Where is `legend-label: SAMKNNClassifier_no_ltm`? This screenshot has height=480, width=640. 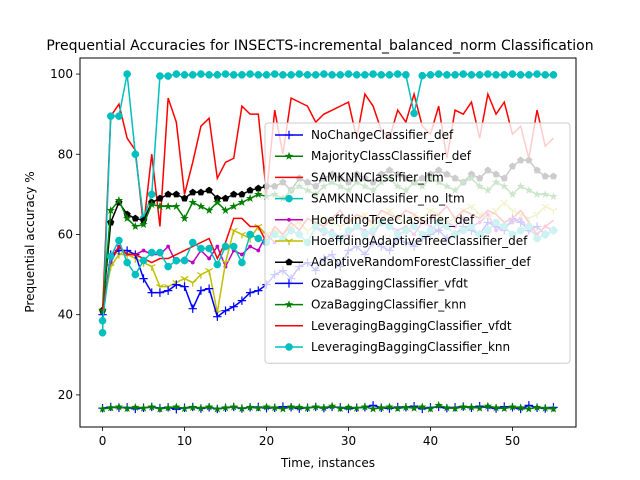
legend-label: SAMKNNClassifier_no_ltm is located at coordinates (388, 199).